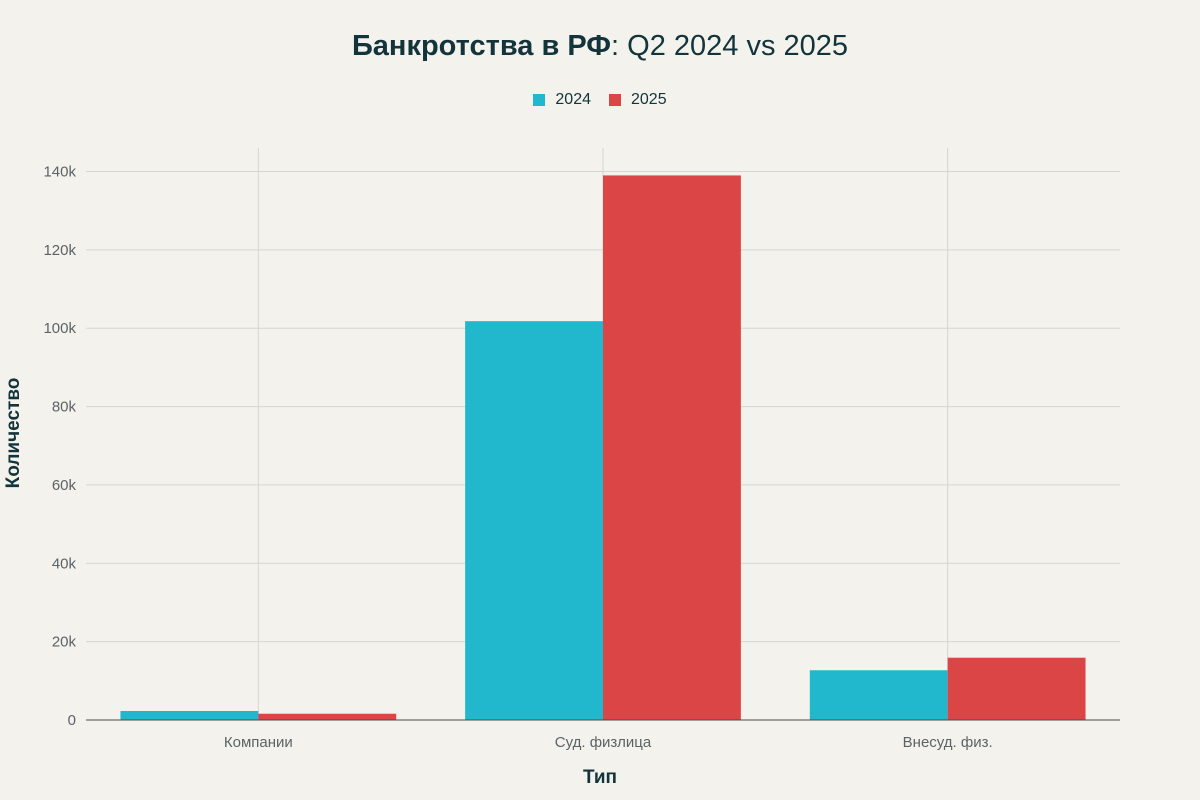 The image size is (1200, 800). I want to click on y-tick-label: 140k, so click(59, 172).